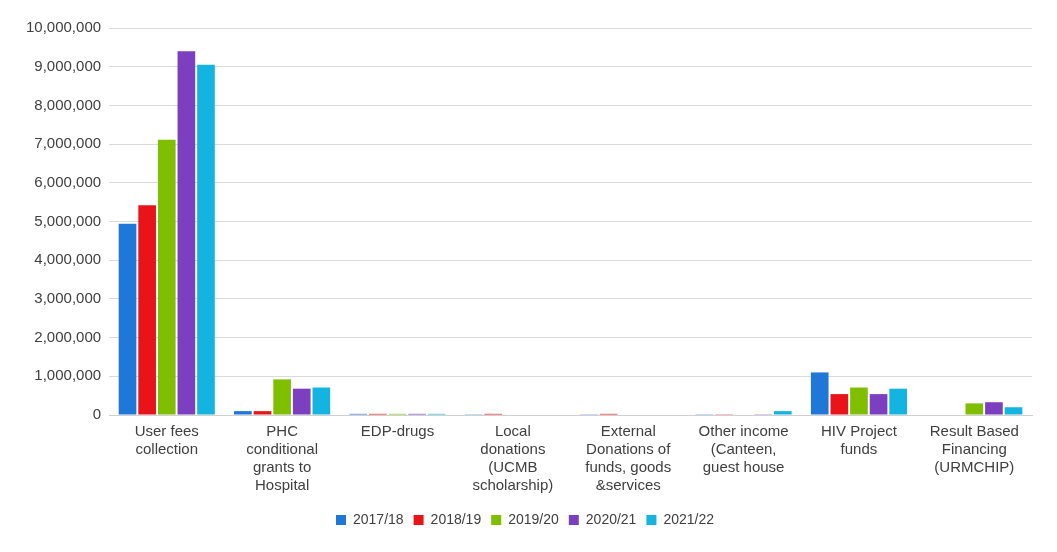  Describe the element at coordinates (456, 518) in the screenshot. I see `legend-label: 2018/19` at that location.